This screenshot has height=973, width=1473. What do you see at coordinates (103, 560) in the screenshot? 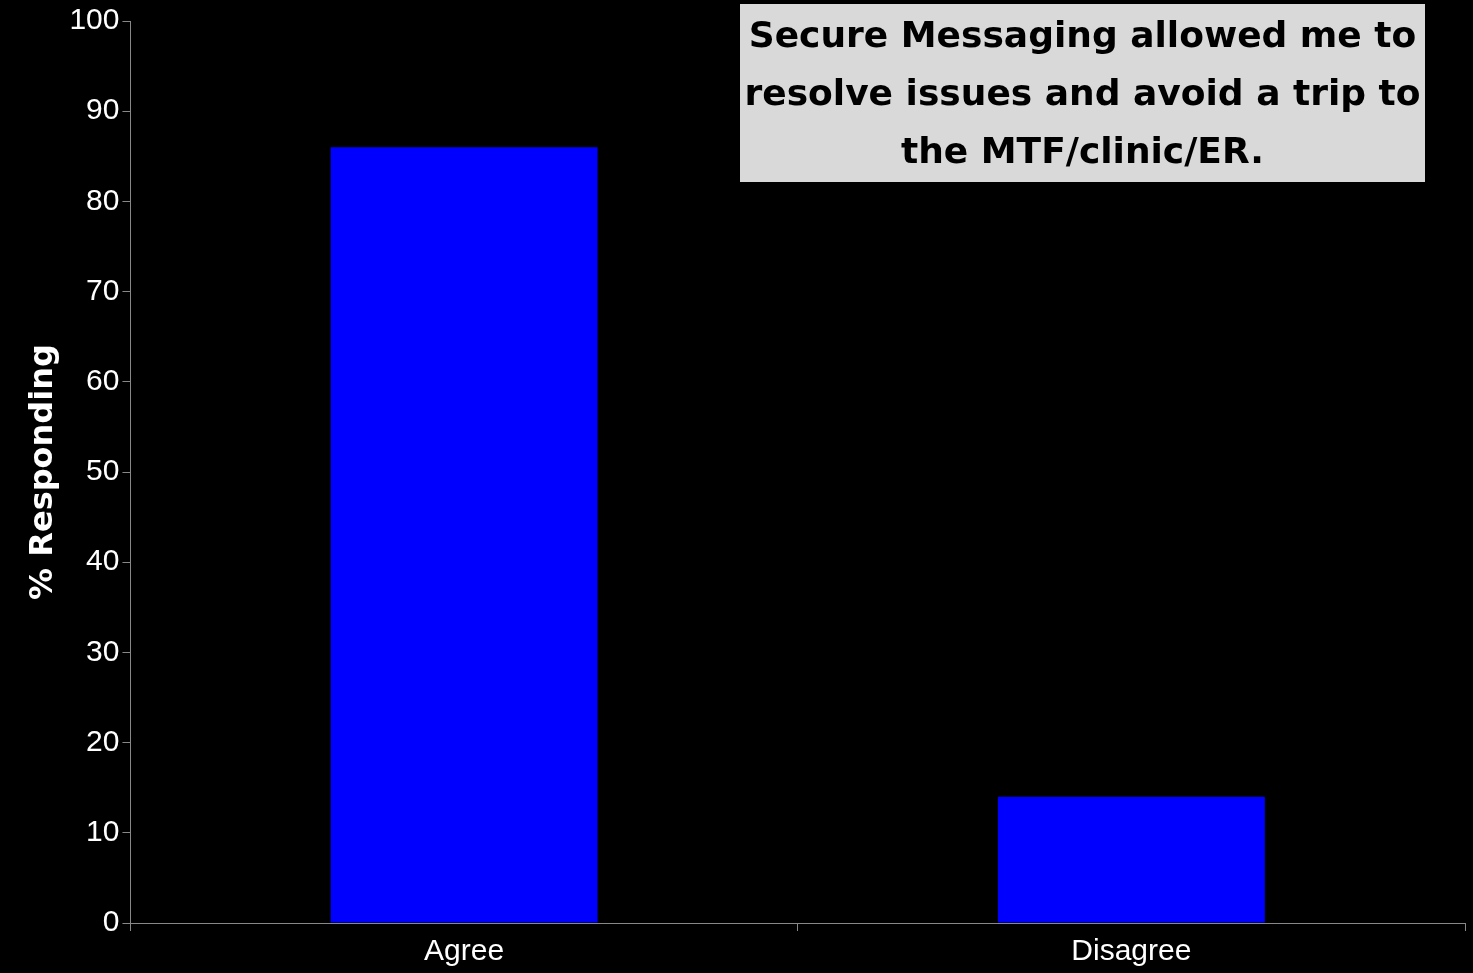
I see `y-tick-label: 40` at bounding box center [103, 560].